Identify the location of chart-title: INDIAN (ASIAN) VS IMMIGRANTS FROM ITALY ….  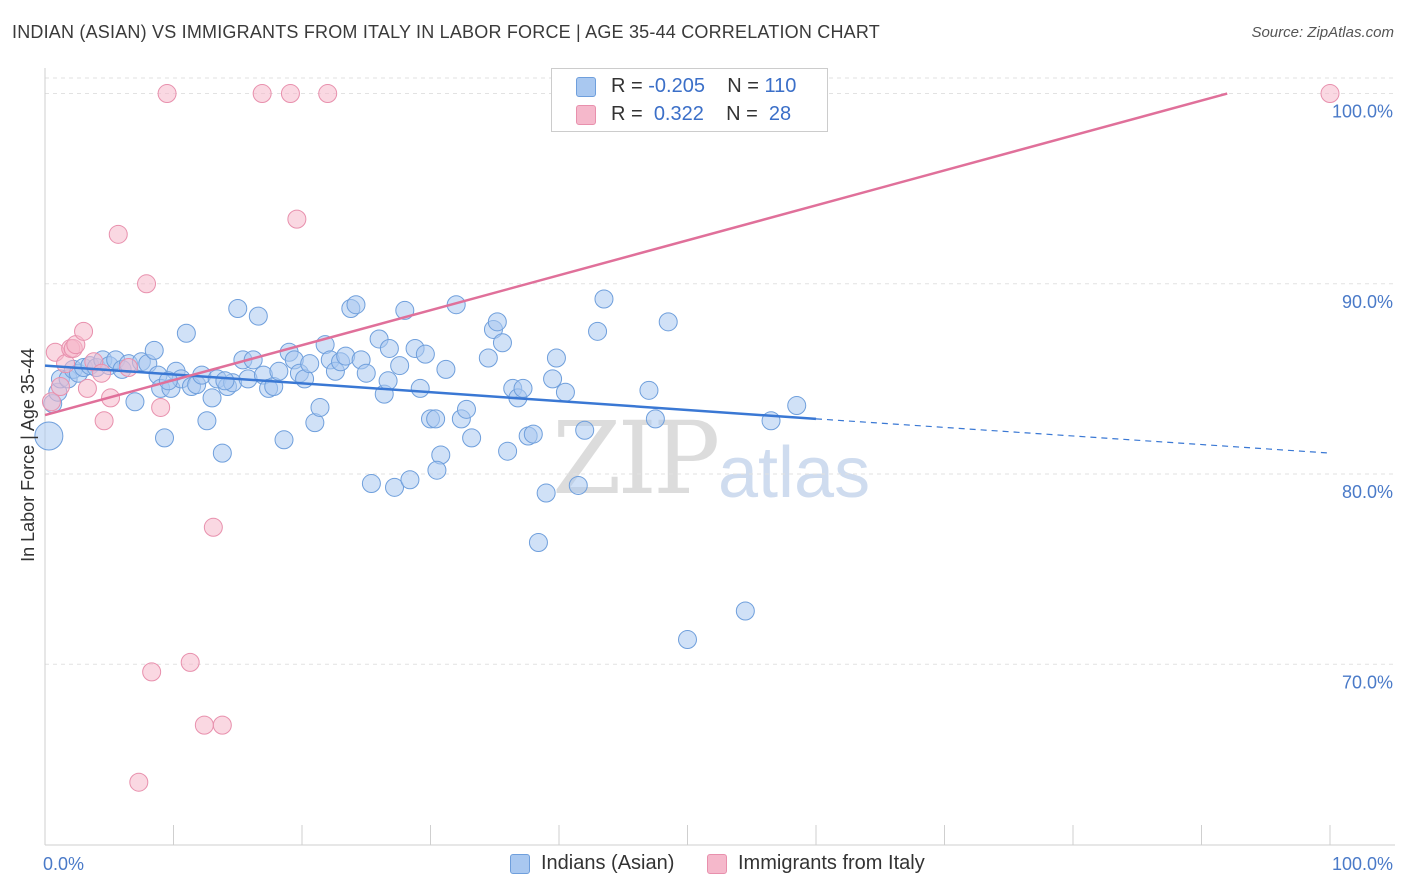
(446, 32).